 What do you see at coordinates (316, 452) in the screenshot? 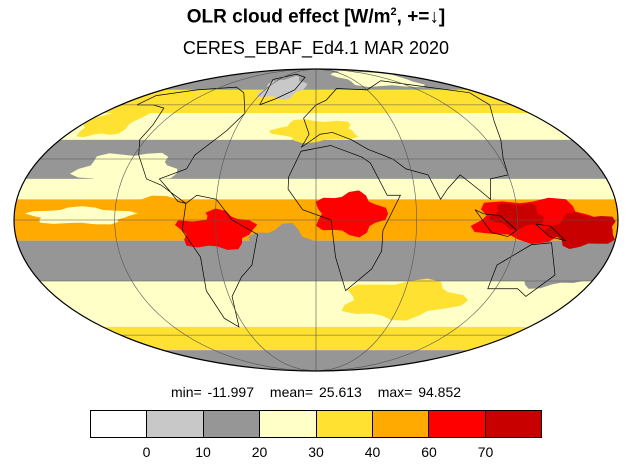
I see `colorbar-tick-label: 30` at bounding box center [316, 452].